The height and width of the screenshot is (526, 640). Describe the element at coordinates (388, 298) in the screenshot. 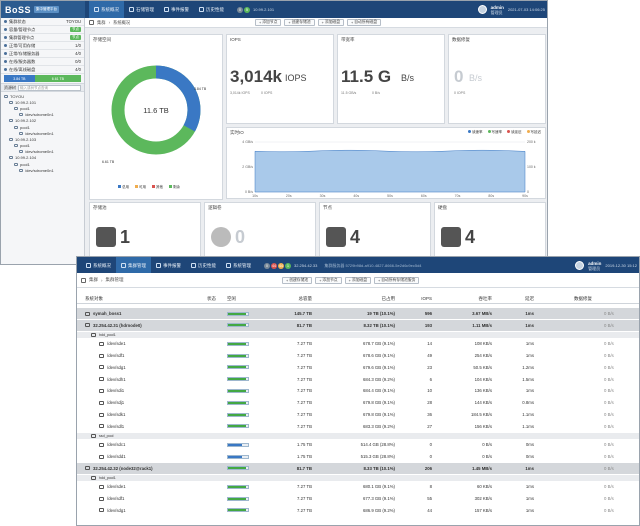

I see `column-header: 已占用` at that location.